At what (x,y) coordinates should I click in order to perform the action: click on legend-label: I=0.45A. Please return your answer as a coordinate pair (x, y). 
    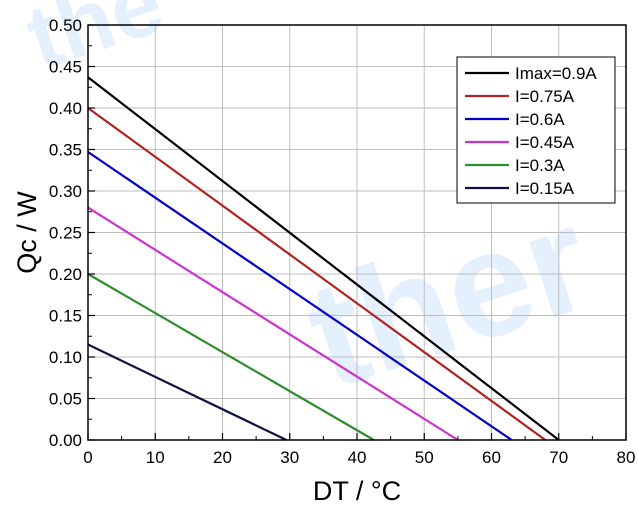
    Looking at the image, I should click on (545, 142).